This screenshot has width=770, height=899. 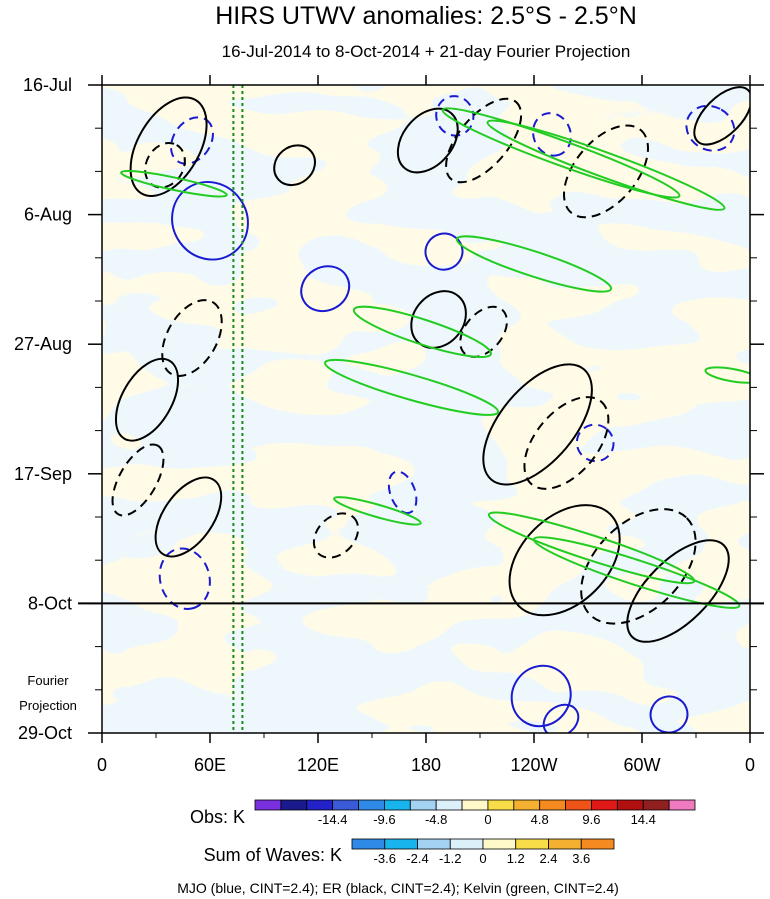 I want to click on y-tick-label-1: 16-Jul, so click(x=47, y=85).